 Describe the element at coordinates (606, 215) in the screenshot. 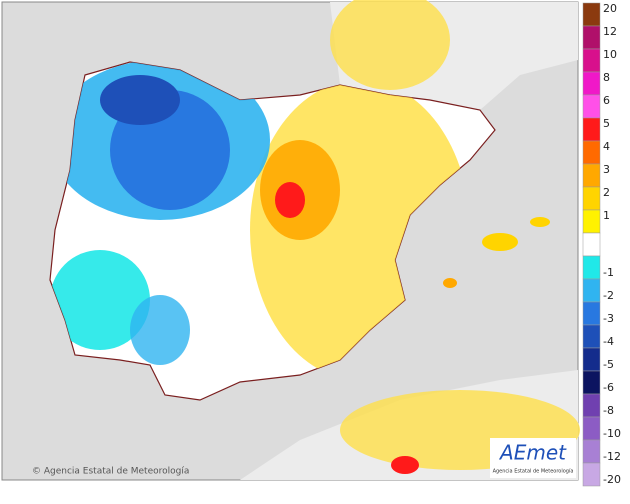

I see `legend-label: 1` at that location.